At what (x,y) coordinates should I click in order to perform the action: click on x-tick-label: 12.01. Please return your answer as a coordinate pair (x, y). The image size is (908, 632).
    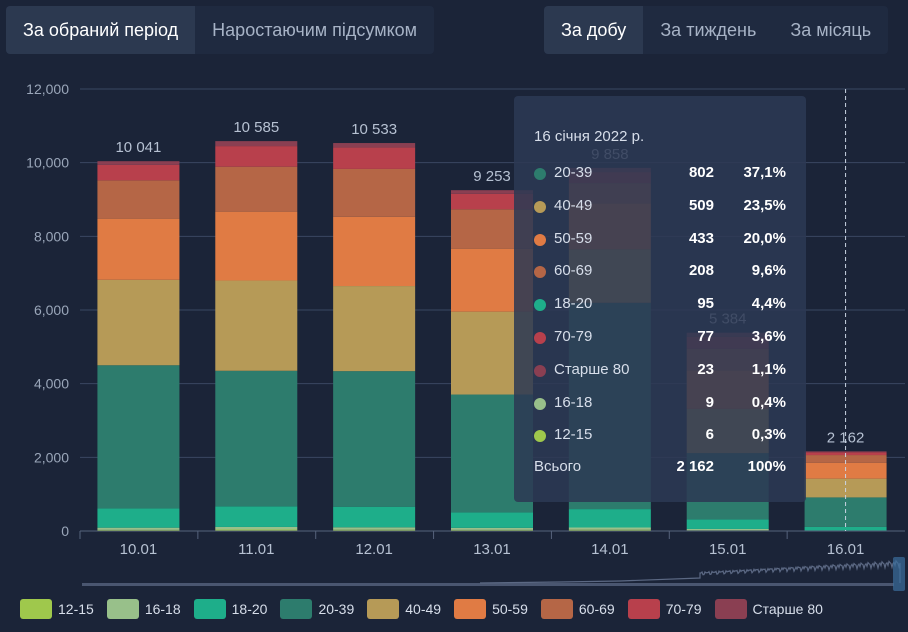
    Looking at the image, I should click on (374, 549).